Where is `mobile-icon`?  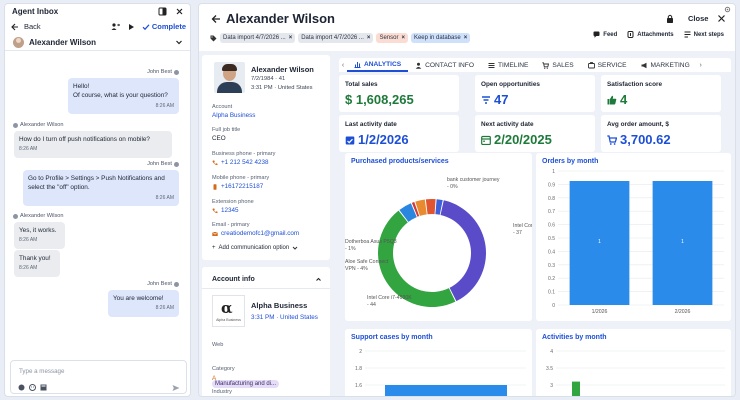 mobile-icon is located at coordinates (215, 186).